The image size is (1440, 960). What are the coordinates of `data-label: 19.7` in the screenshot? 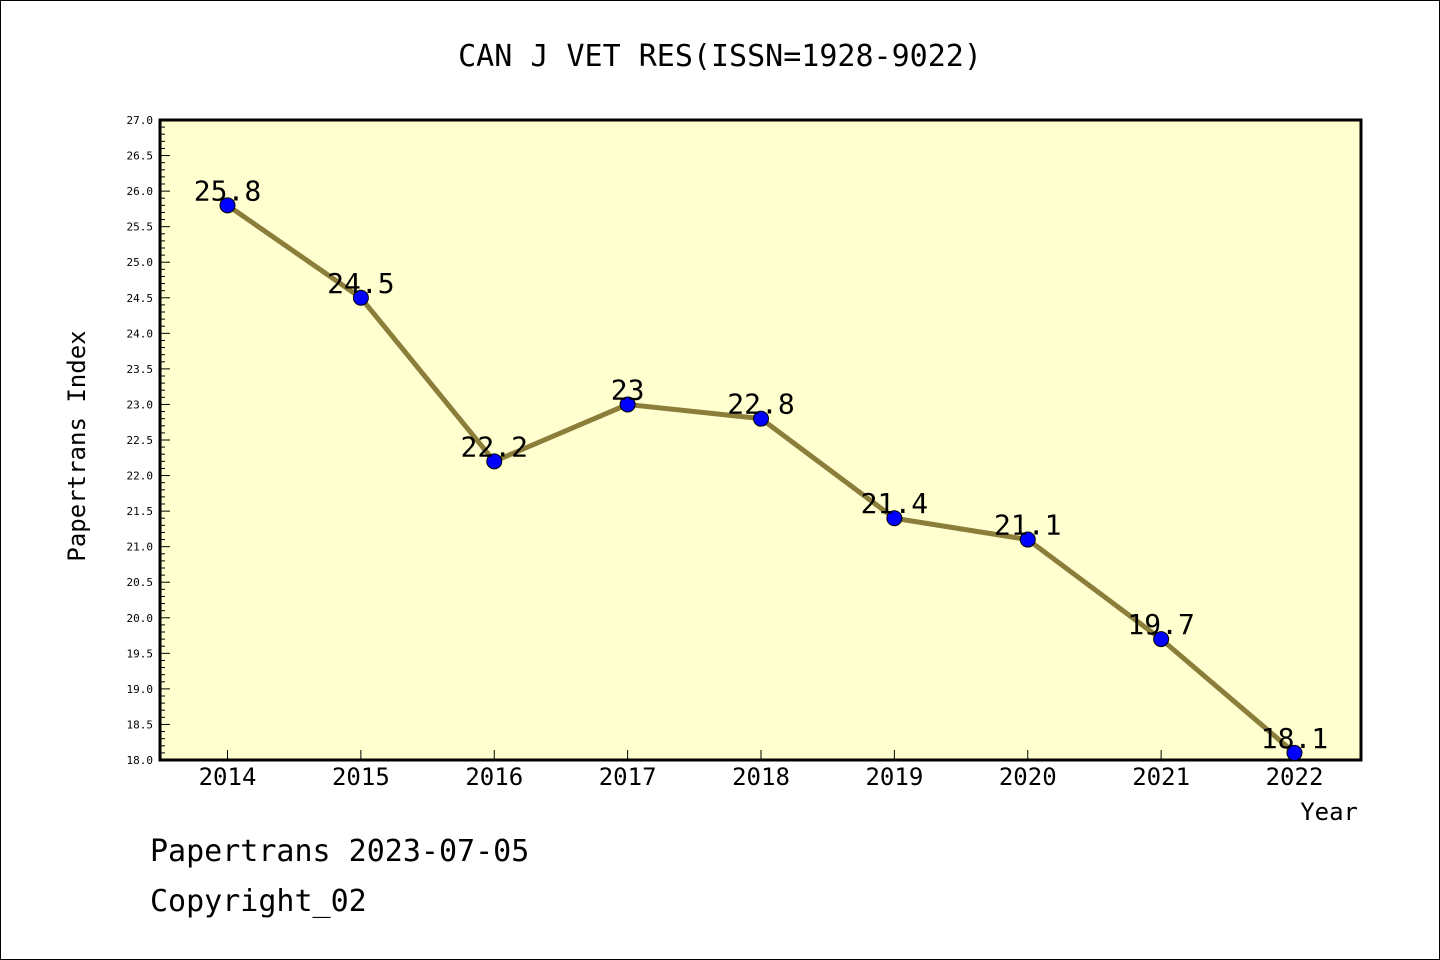 It's located at (1160, 624).